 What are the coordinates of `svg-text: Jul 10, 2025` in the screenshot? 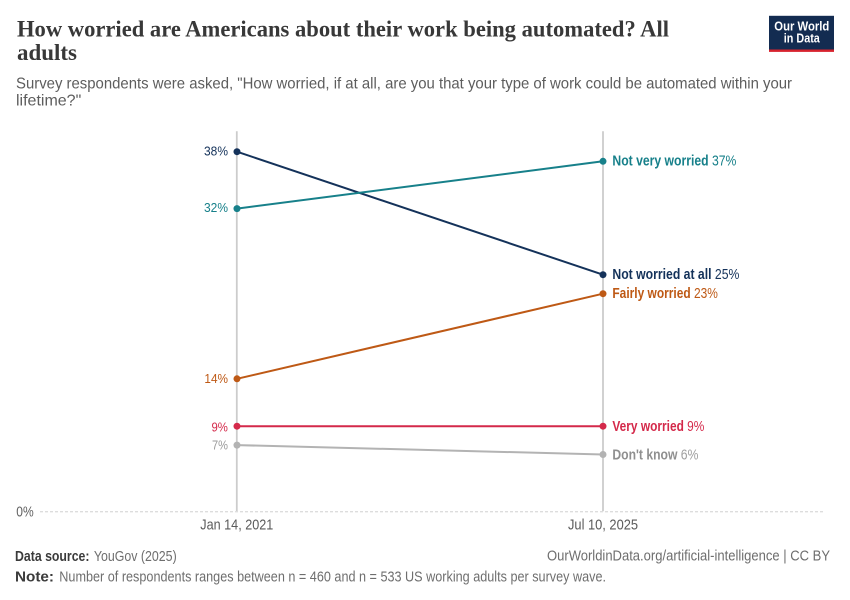 It's located at (603, 525).